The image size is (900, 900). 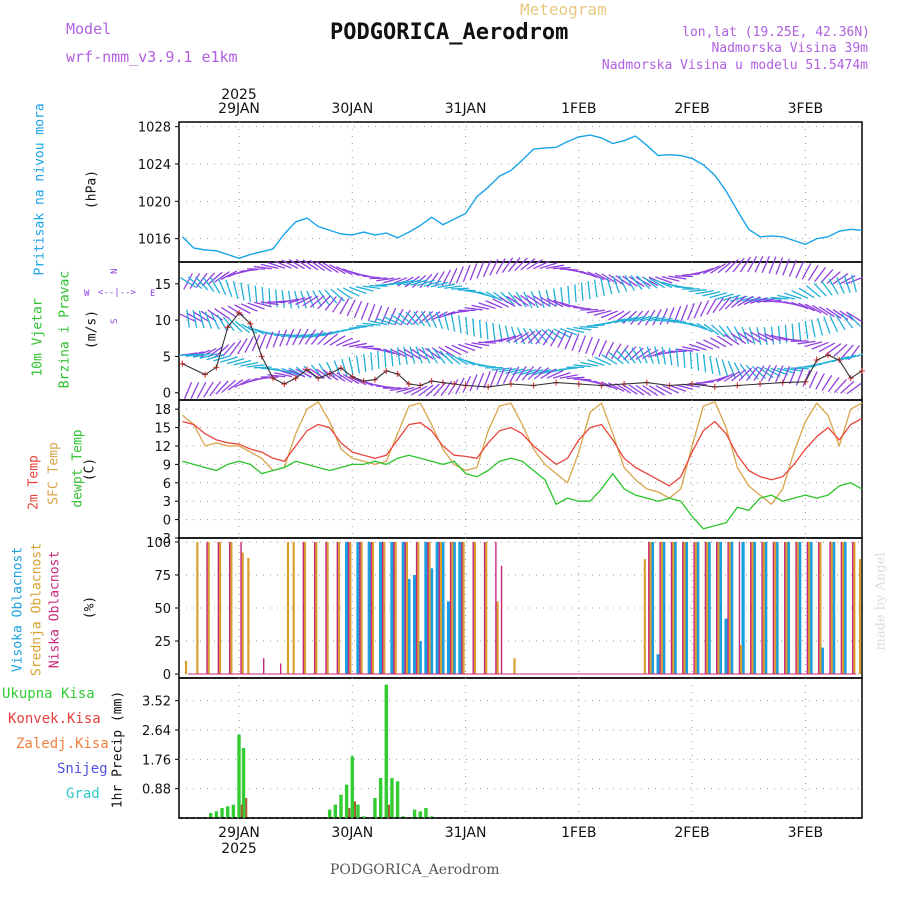 I want to click on y-tick-label: 100, so click(x=158, y=543).